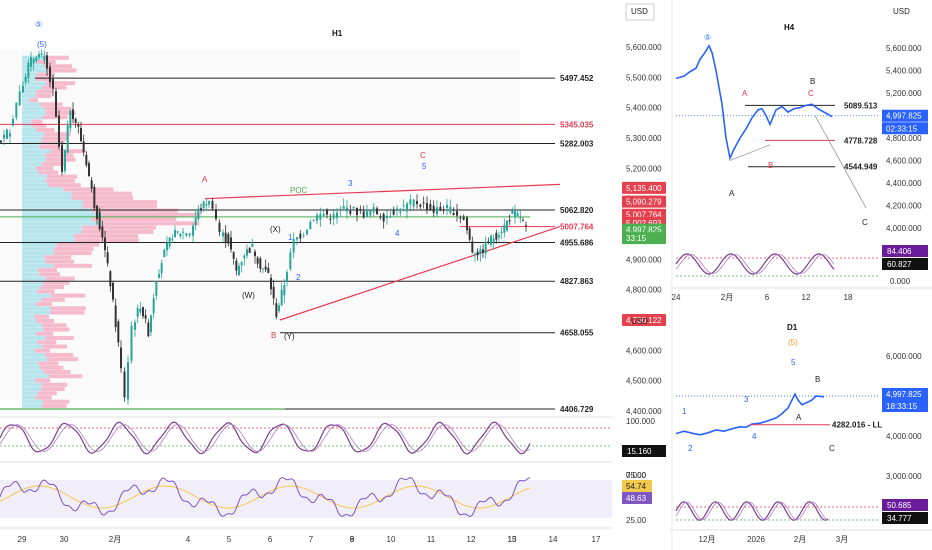 This screenshot has width=932, height=550. What do you see at coordinates (707, 37) in the screenshot?
I see `wave-label: ⑤` at bounding box center [707, 37].